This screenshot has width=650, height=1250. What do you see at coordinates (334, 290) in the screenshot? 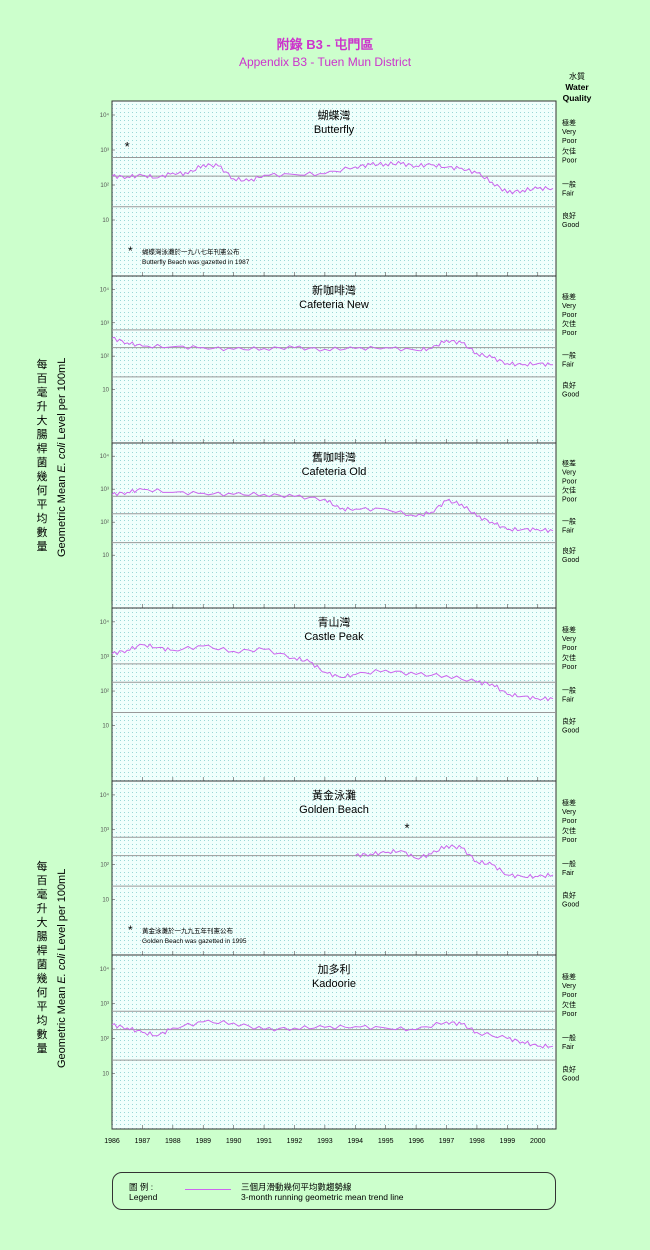
I see `station-name-zh: 新咖啡灣` at bounding box center [334, 290].